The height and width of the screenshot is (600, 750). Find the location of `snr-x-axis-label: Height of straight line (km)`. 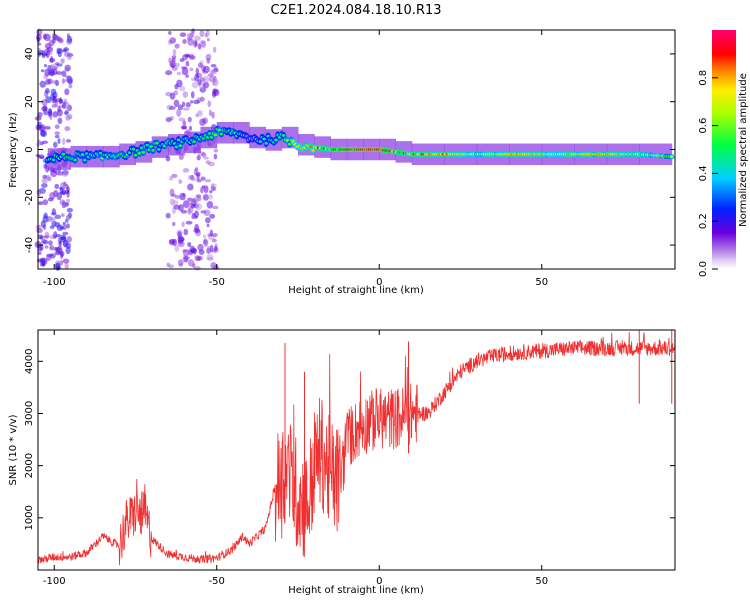

snr-x-axis-label: Height of straight line (km) is located at coordinates (356, 590).